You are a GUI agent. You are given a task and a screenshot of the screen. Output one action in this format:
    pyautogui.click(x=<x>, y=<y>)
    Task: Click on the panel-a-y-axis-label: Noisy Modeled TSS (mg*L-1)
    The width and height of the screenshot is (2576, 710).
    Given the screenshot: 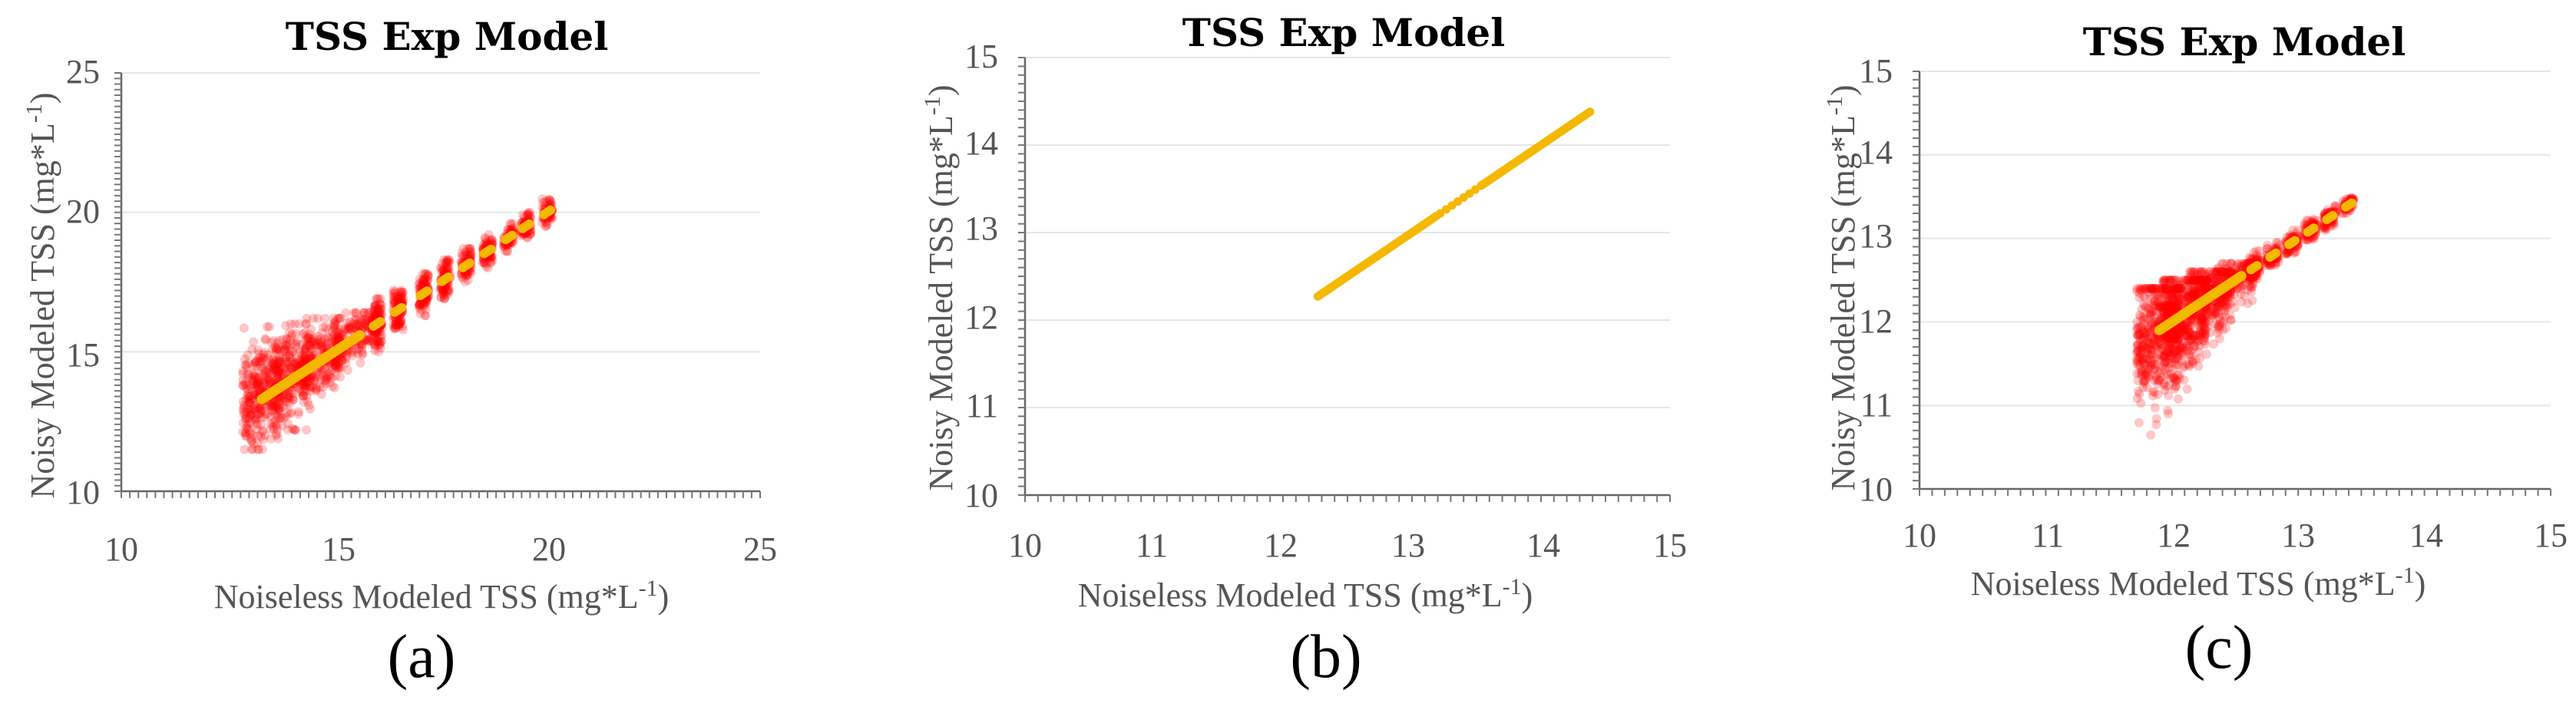 What is the action you would take?
    pyautogui.click(x=41, y=296)
    